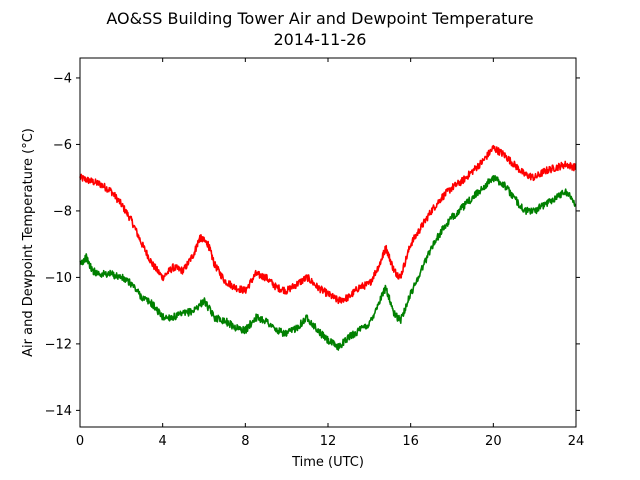 The image size is (640, 480). I want to click on y-tick-label: −10, so click(58, 278).